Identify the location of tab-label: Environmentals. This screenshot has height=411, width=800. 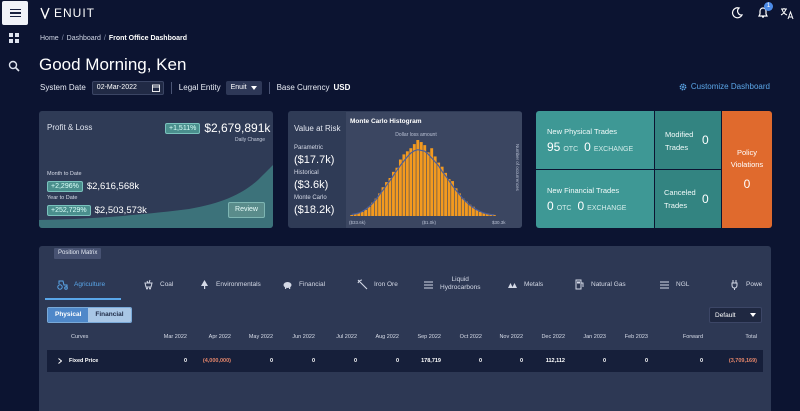
(238, 284).